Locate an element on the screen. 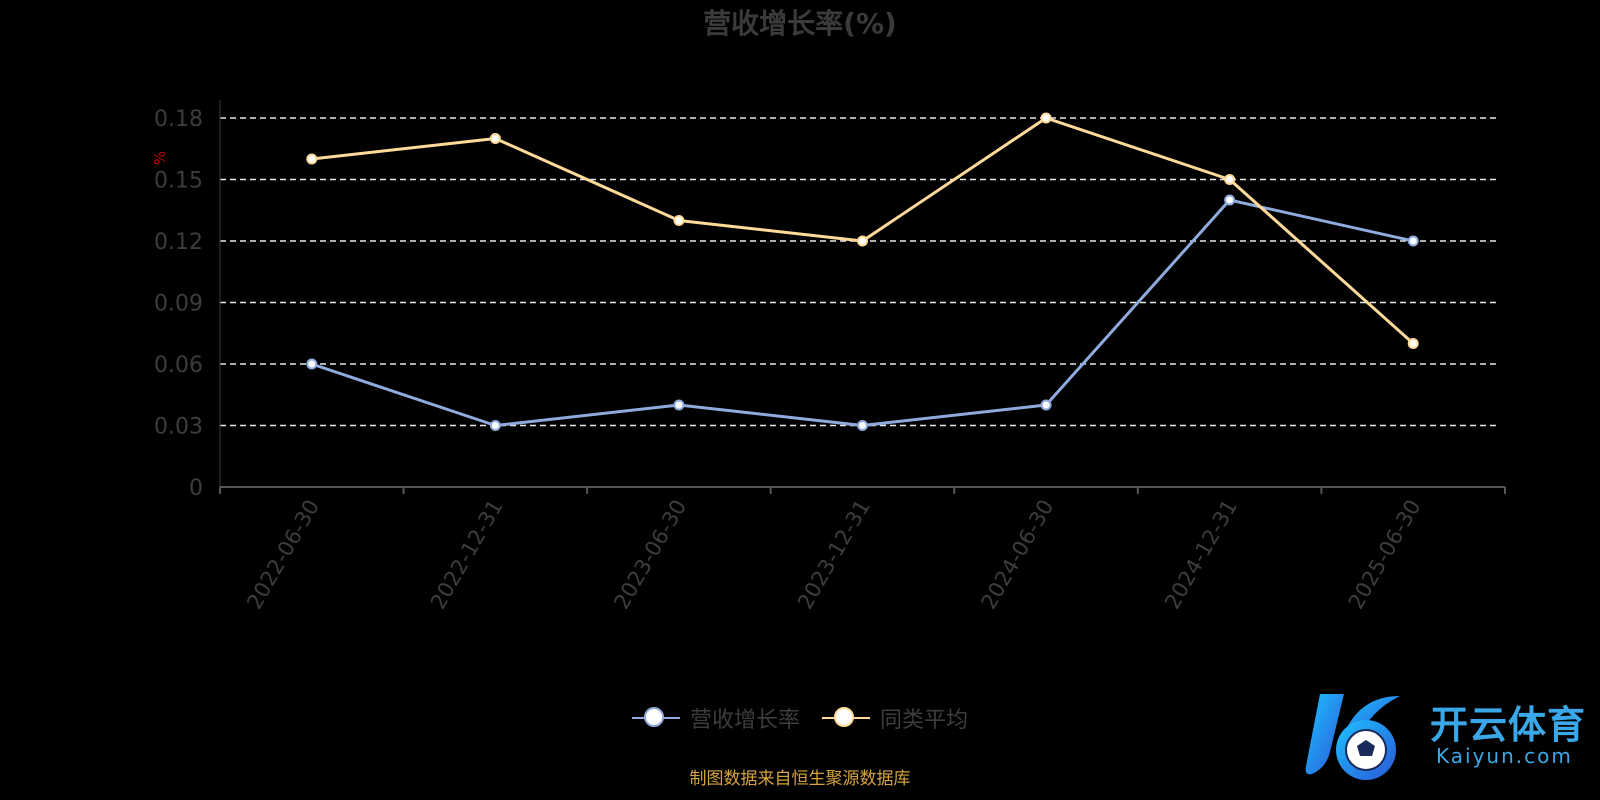 This screenshot has height=800, width=1600. kaiyun-logo-text: 开云体育 is located at coordinates (1508, 725).